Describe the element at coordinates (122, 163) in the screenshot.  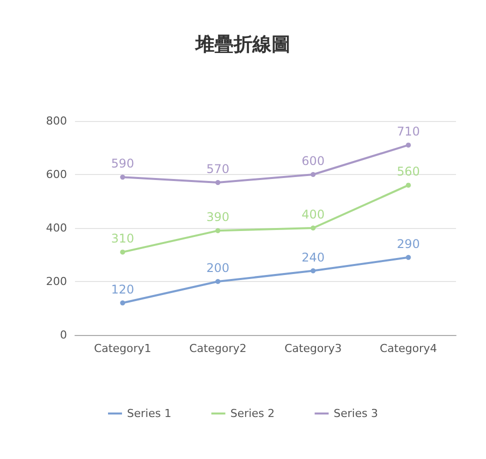
I see `data-label: 590` at that location.